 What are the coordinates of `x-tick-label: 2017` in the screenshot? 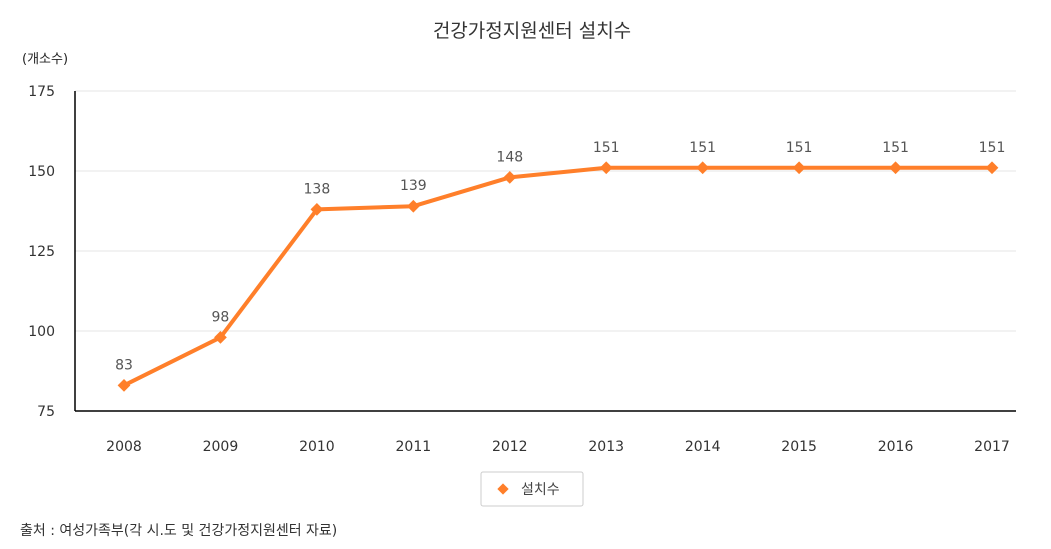 It's located at (992, 447).